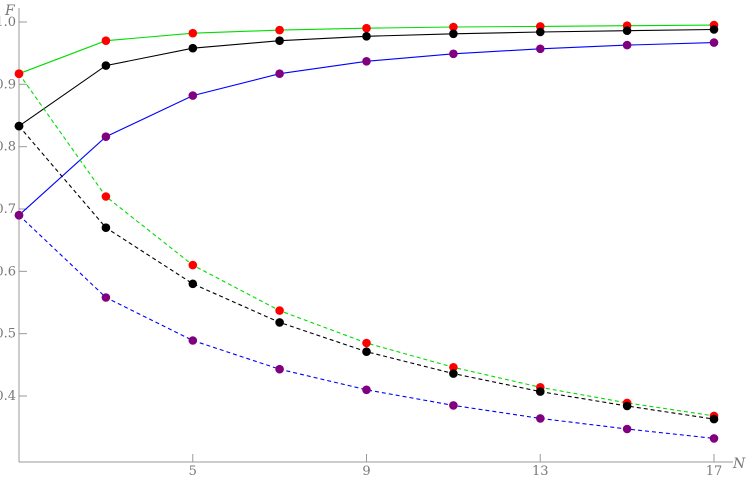 This screenshot has height=479, width=747. I want to click on x-tick-label: 9, so click(366, 471).